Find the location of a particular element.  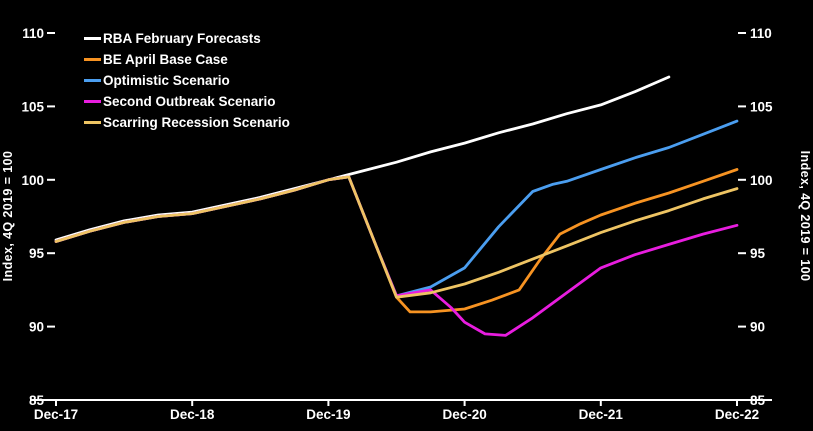

legend-label-scarring: Scarring Recession Scenario is located at coordinates (196, 122).